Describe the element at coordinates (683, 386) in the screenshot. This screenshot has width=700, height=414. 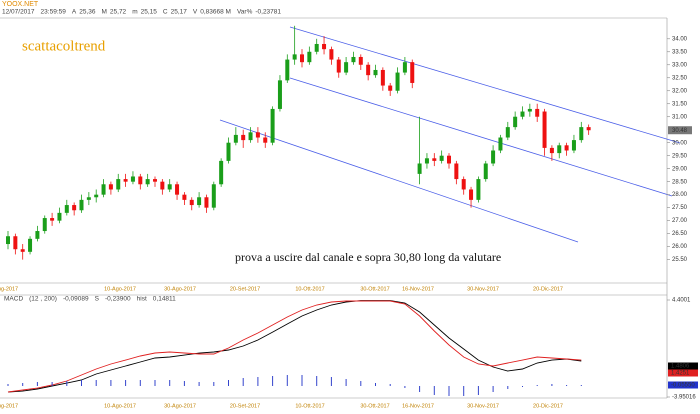
I see `end-label: -0.05550` at that location.